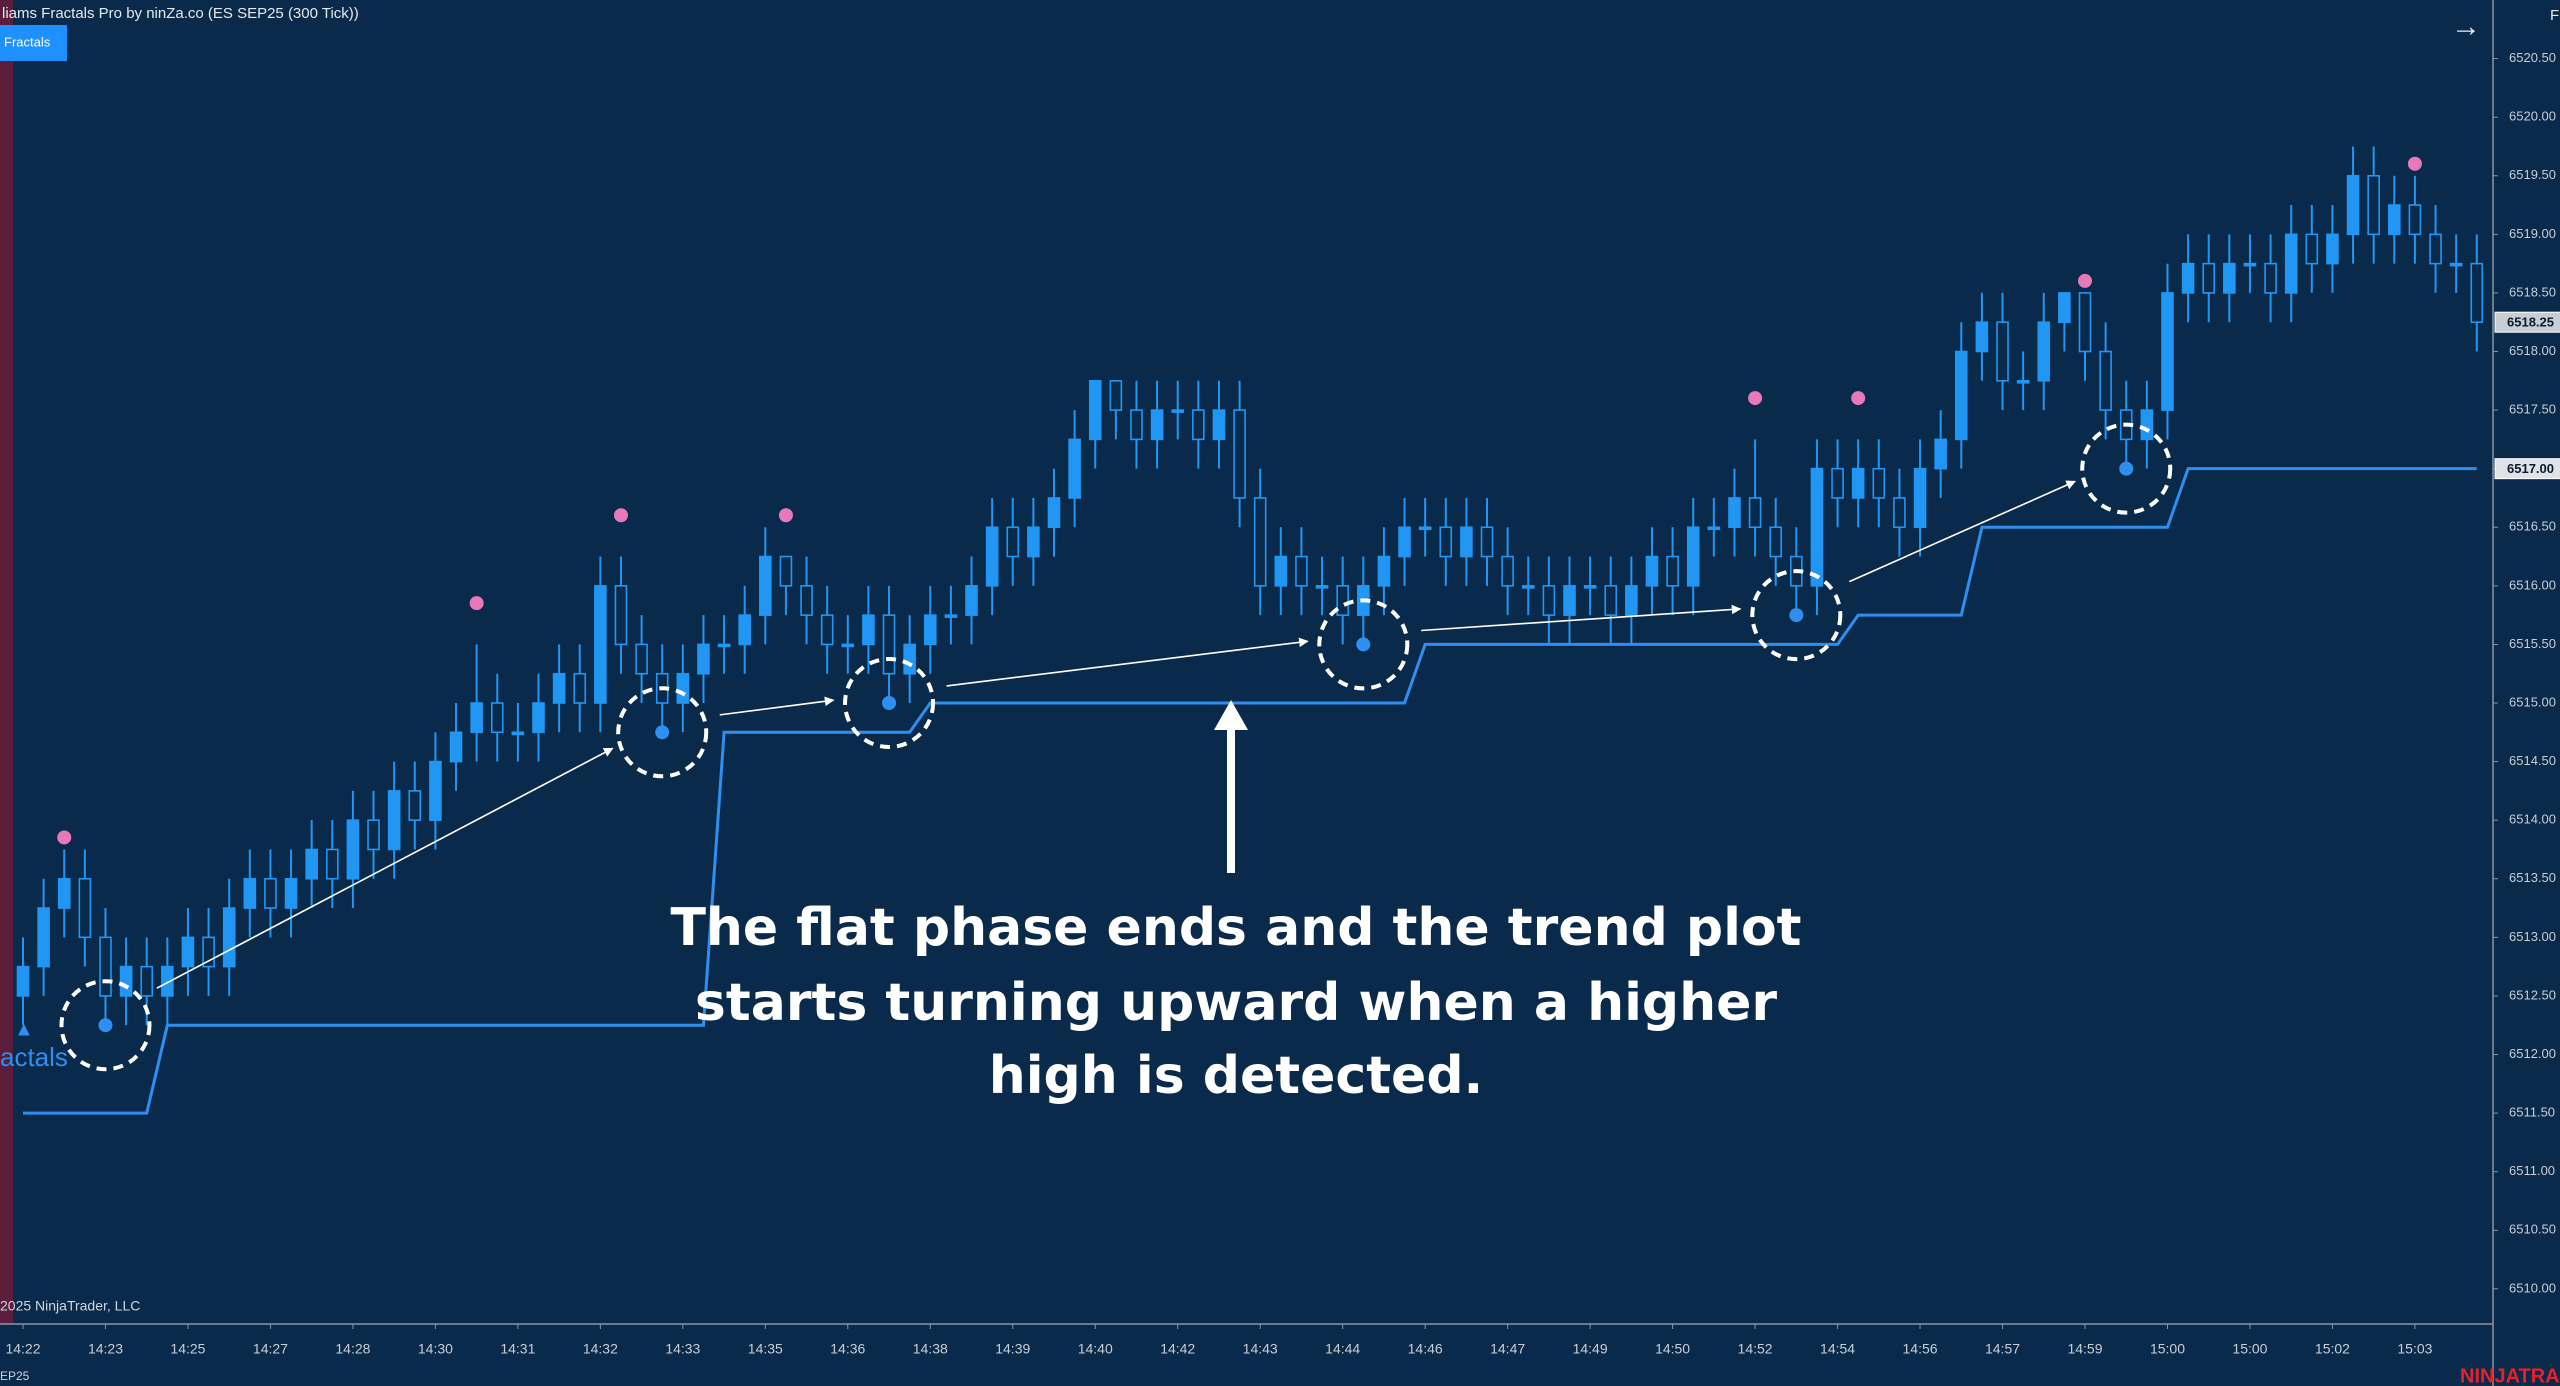  I want to click on y-tick-label: 6515.50, so click(2532, 643).